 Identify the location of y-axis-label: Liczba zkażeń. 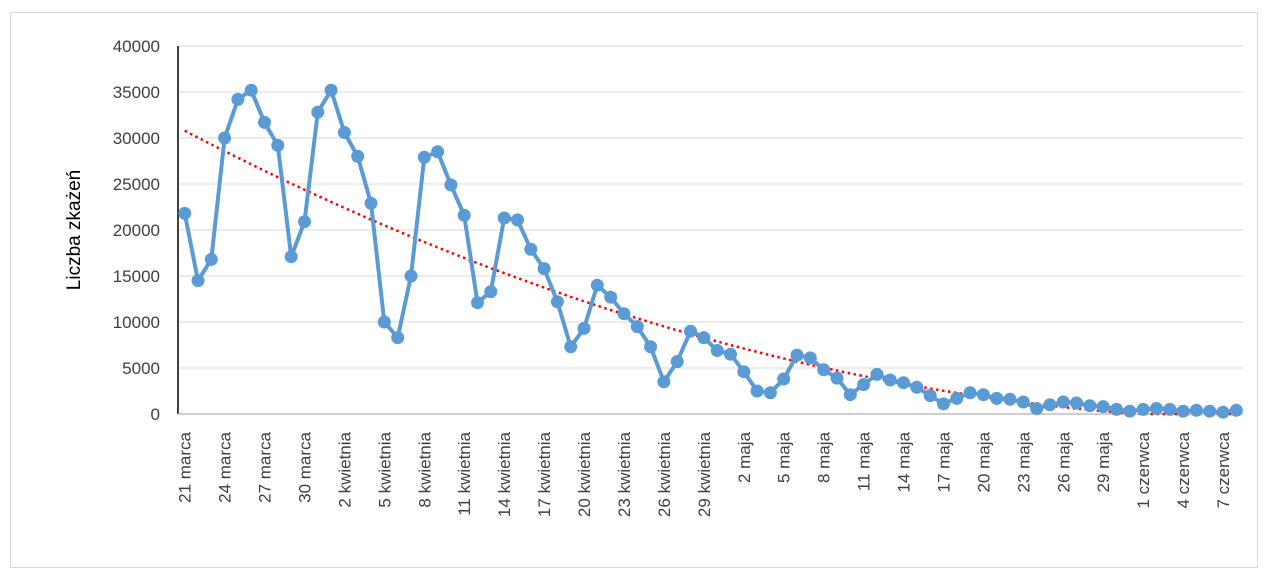
(74, 230).